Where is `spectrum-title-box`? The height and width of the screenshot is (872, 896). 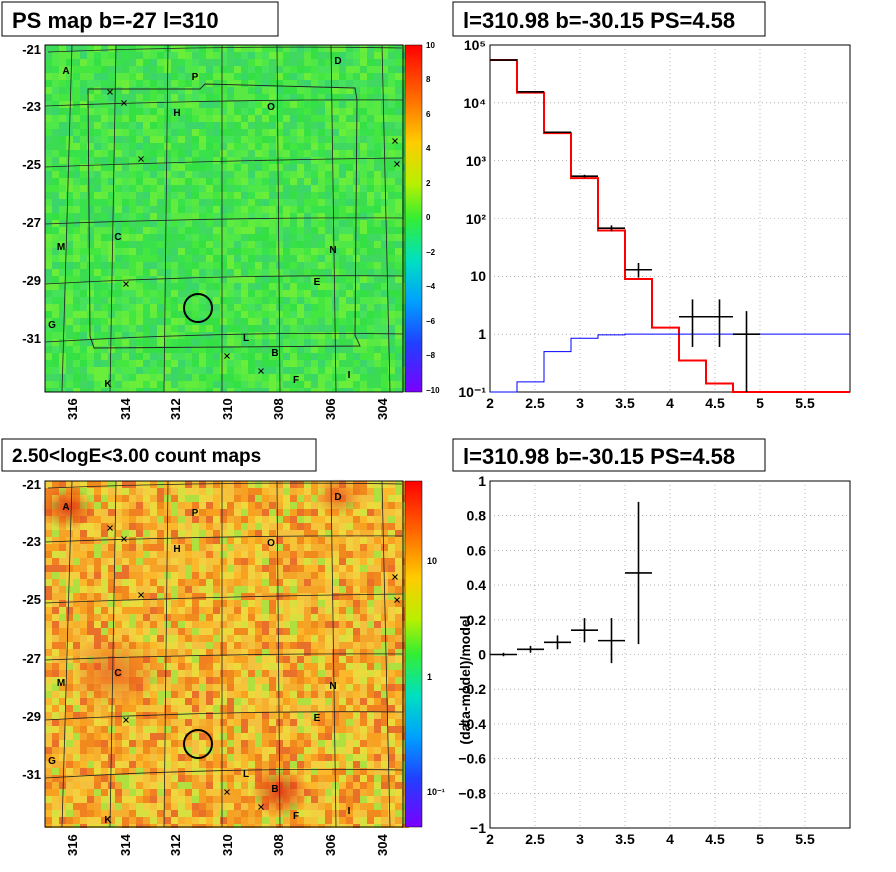
spectrum-title-box is located at coordinates (609, 19).